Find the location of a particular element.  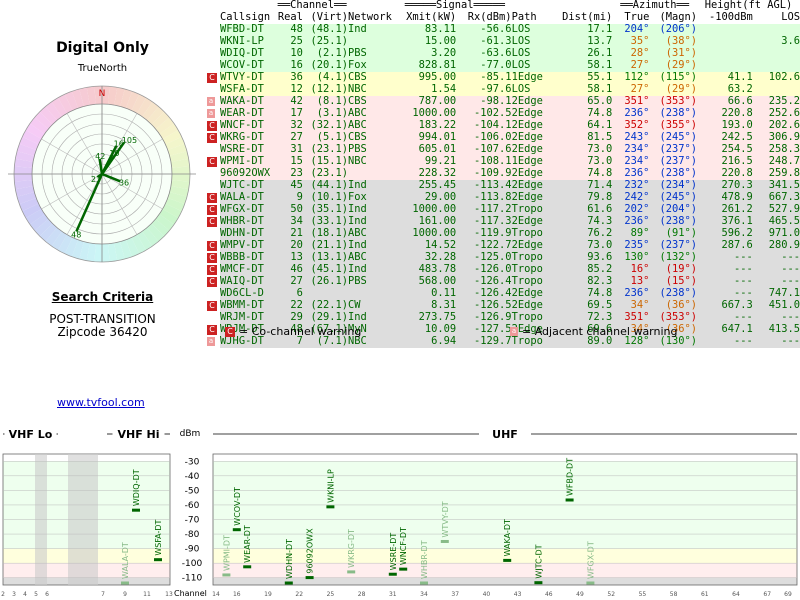

callsign-cell: WBBB-DT is located at coordinates (242, 257).